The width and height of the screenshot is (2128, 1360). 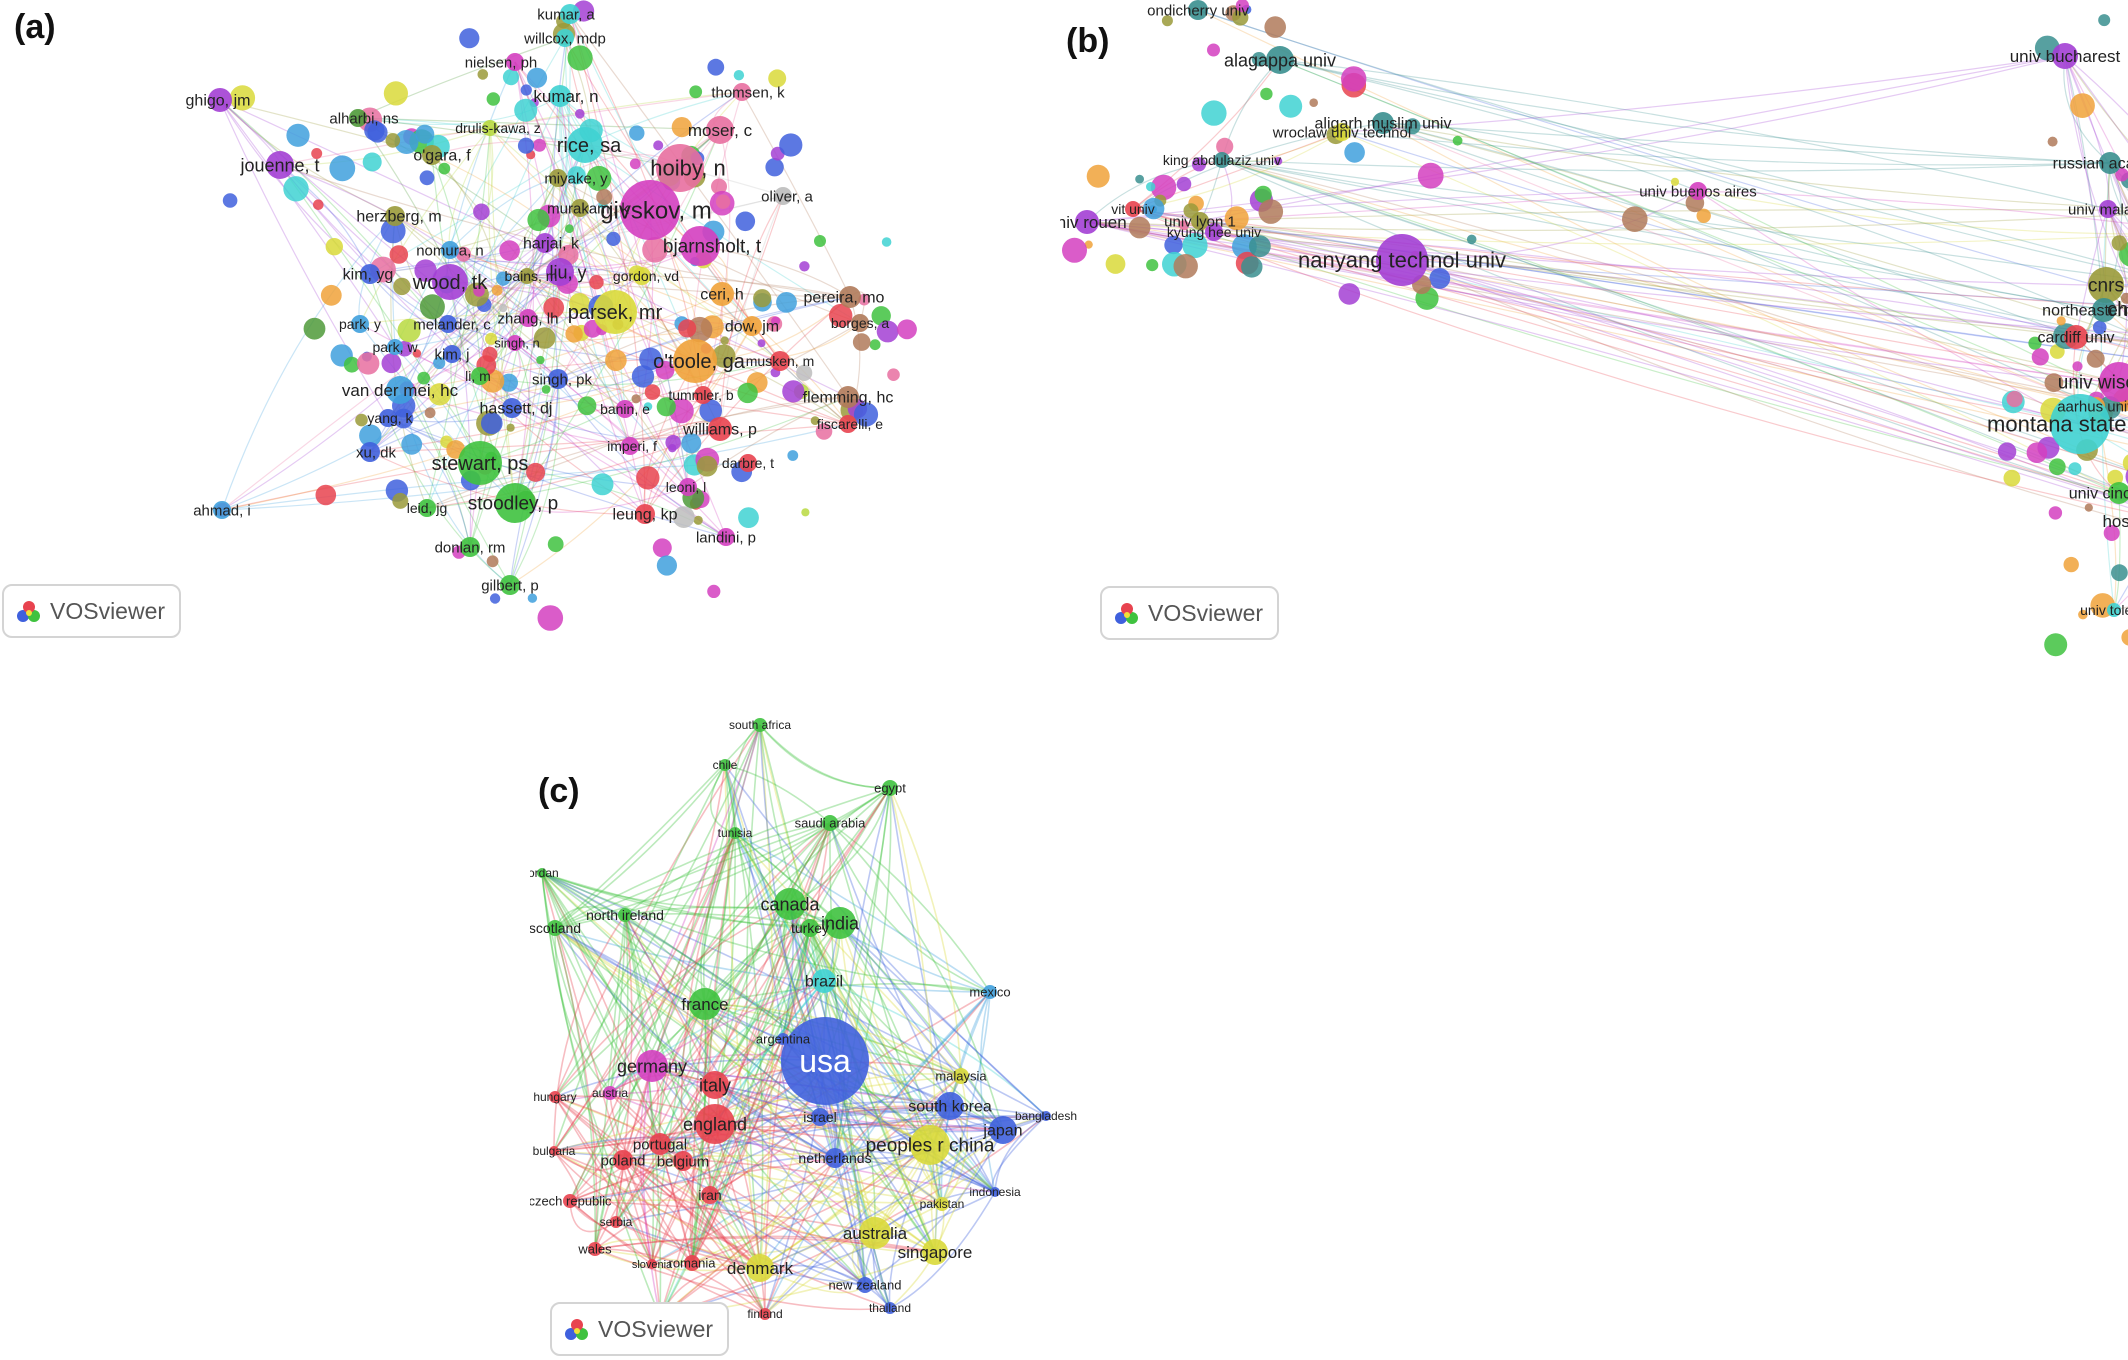 What do you see at coordinates (432, 155) in the screenshot?
I see `node-o-gara-f` at bounding box center [432, 155].